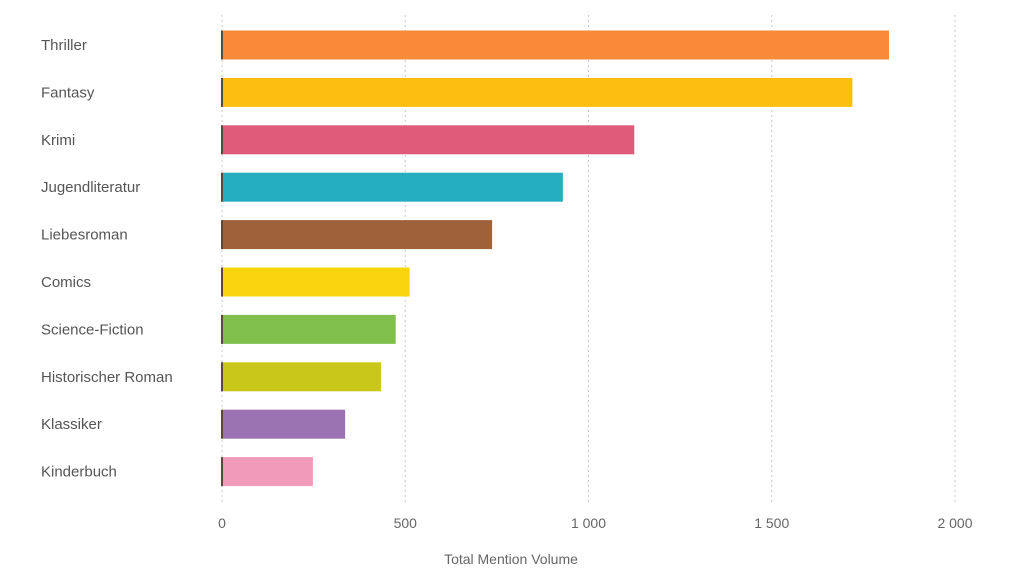 The width and height of the screenshot is (1024, 582). Describe the element at coordinates (66, 282) in the screenshot. I see `category-label: Comics` at that location.